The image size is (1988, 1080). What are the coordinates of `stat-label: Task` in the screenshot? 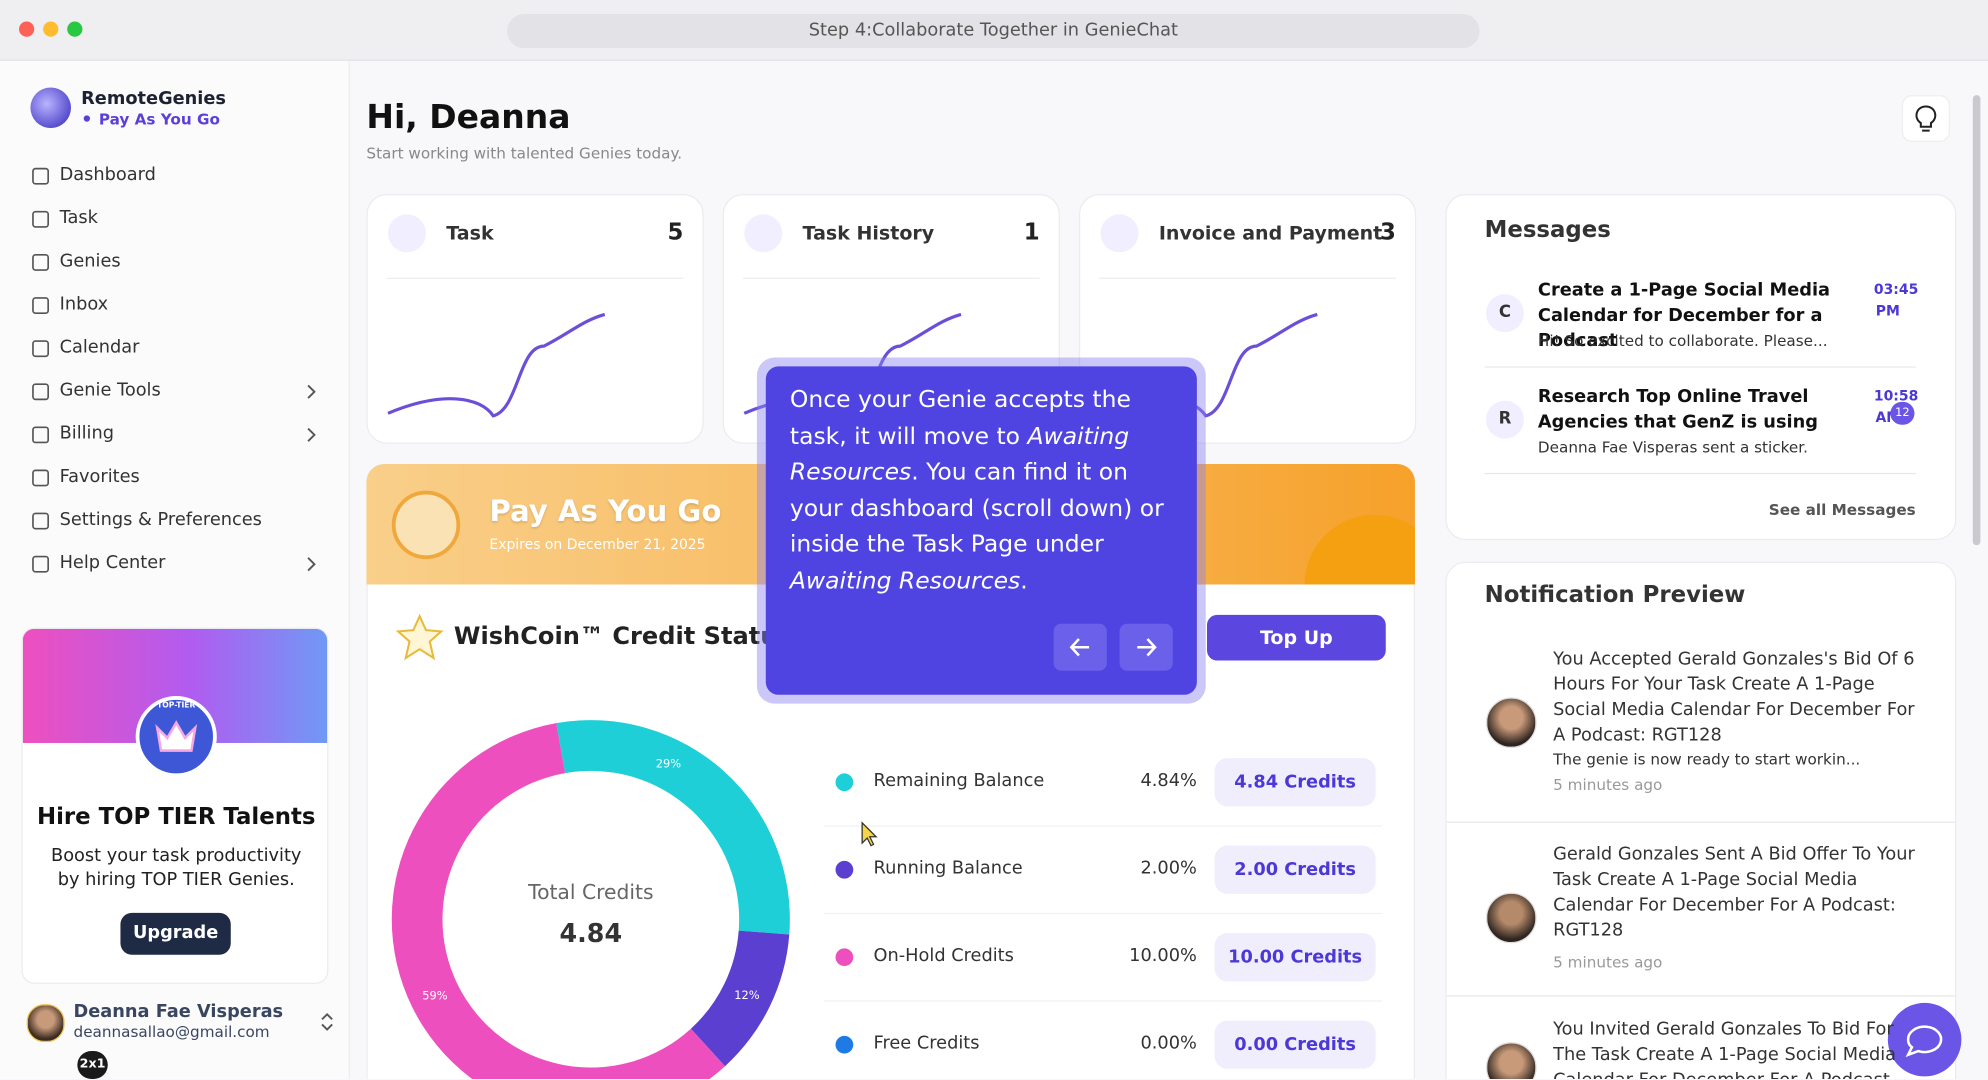 It's located at (470, 233).